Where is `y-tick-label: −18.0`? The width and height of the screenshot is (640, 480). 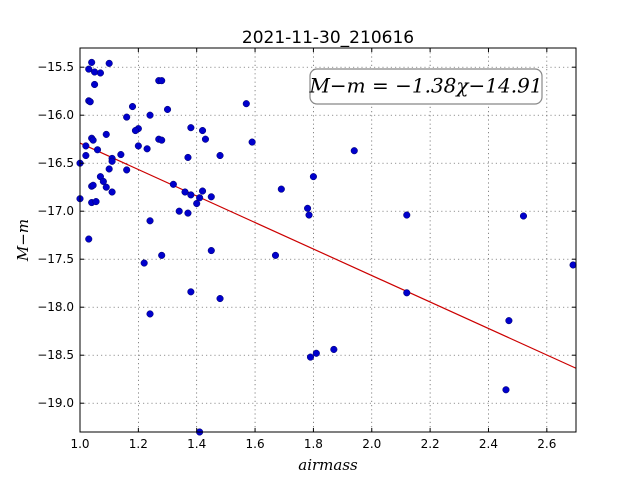
y-tick-label: −18.0 is located at coordinates (55, 307).